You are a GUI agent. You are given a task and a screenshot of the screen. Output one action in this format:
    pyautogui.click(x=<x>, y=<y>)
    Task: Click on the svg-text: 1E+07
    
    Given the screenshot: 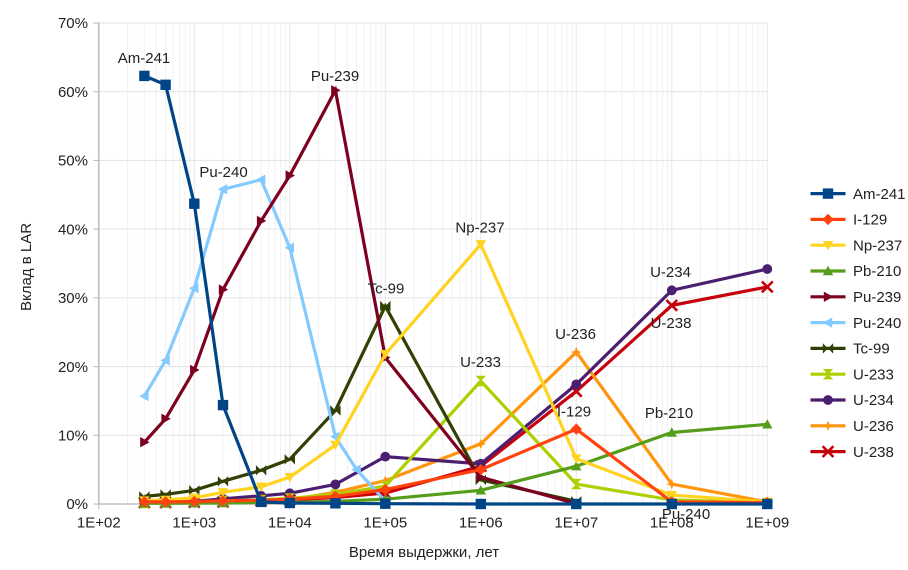 What is the action you would take?
    pyautogui.click(x=576, y=523)
    